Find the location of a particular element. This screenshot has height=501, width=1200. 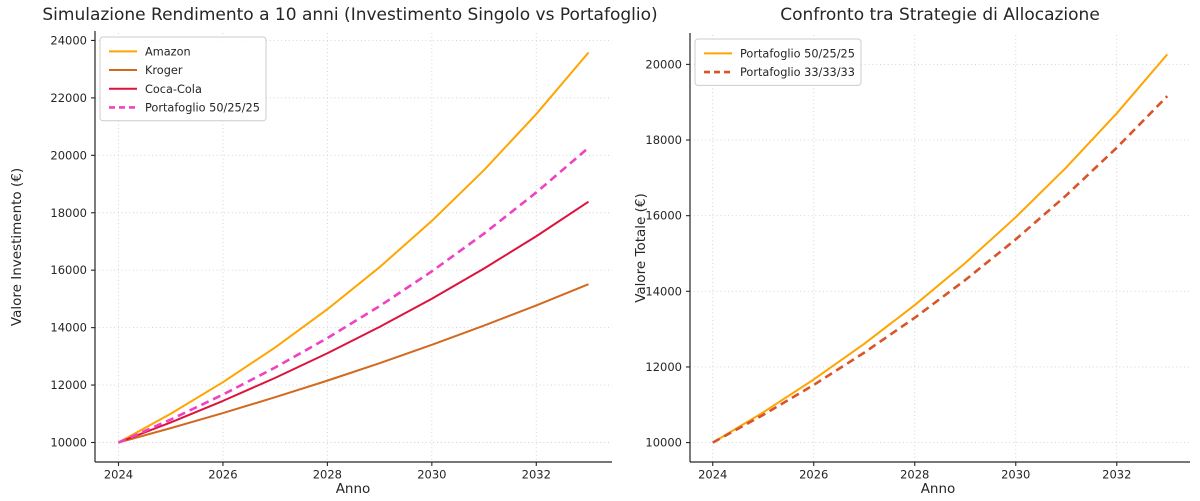

left-x-axis-label: Anno is located at coordinates (353, 489).